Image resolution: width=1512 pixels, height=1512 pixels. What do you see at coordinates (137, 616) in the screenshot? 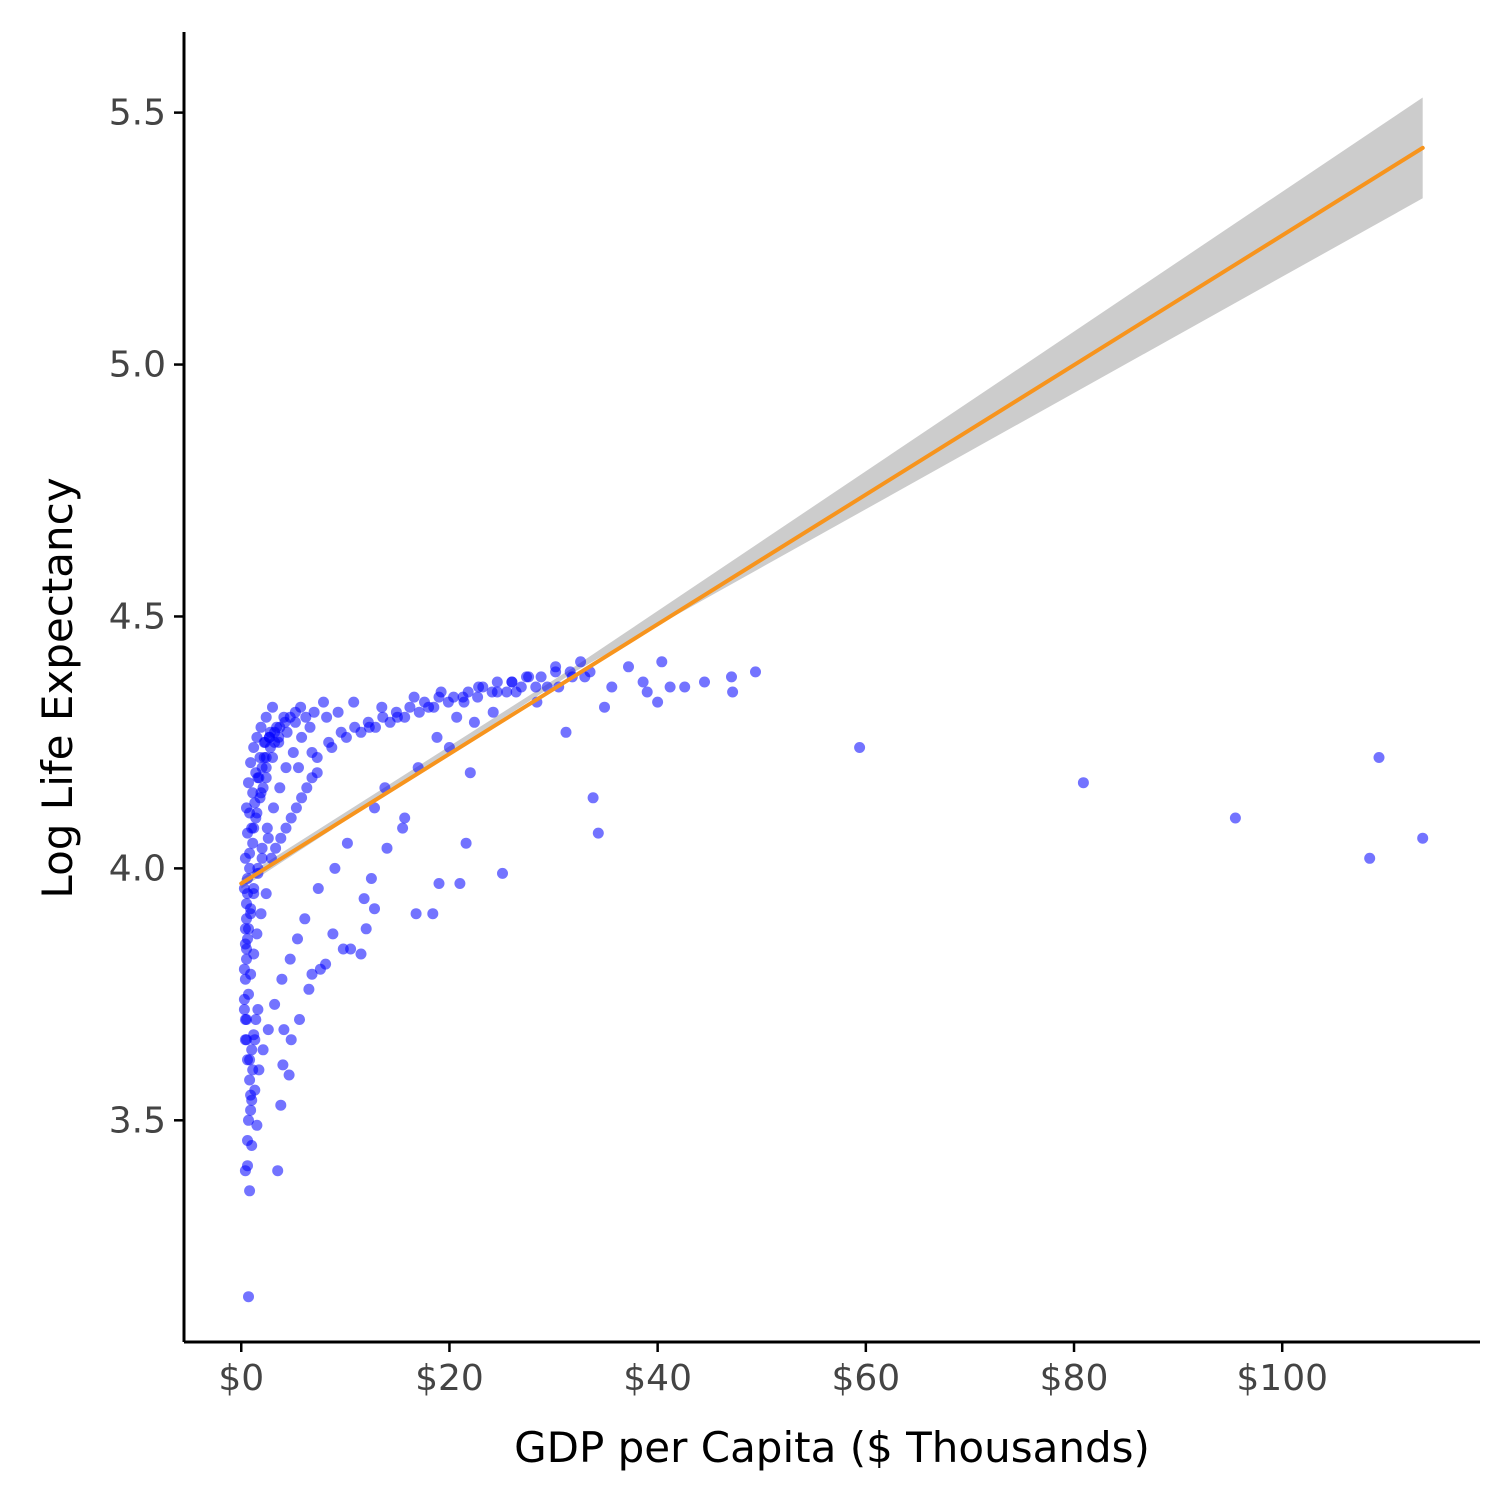
I see `y-tick-label: 4.5` at bounding box center [137, 616].